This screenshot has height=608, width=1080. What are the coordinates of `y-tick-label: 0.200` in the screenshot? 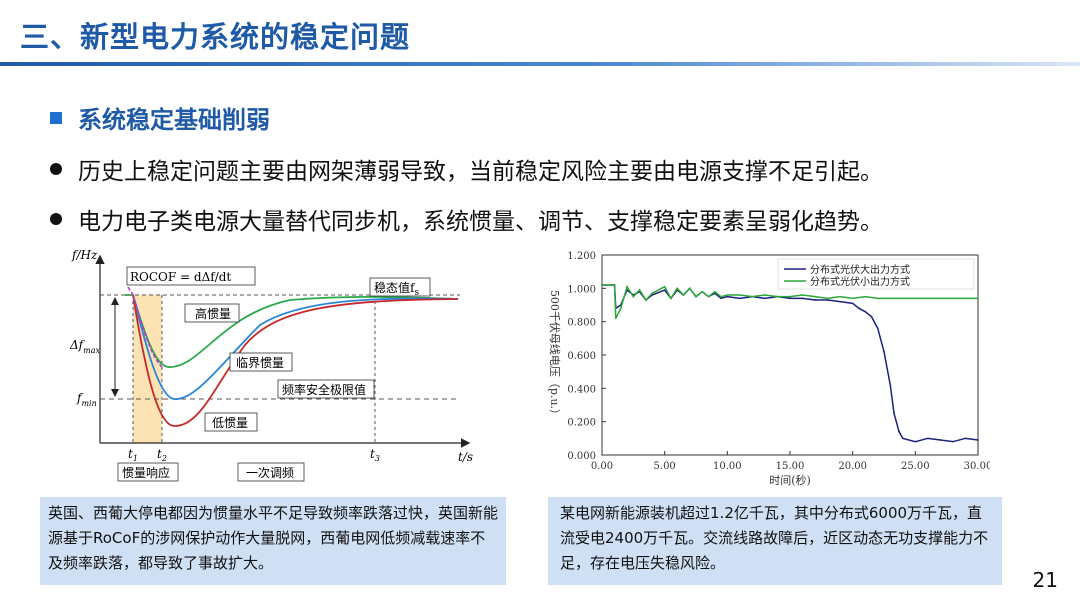 It's located at (581, 423).